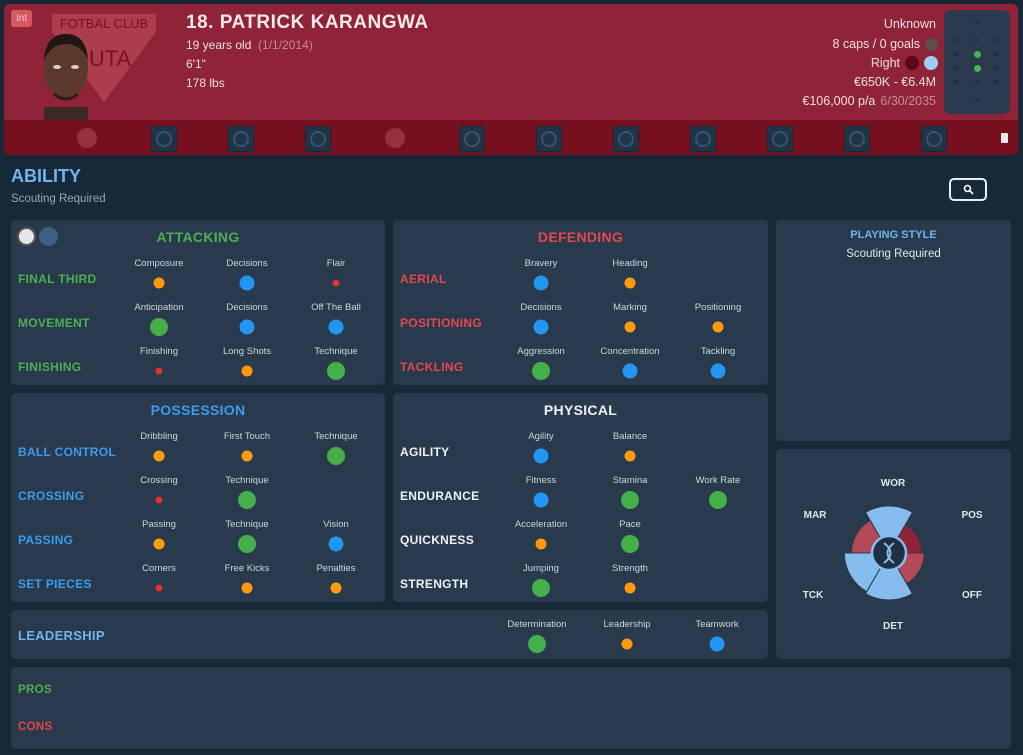  I want to click on international-badge: Int, so click(22, 18).